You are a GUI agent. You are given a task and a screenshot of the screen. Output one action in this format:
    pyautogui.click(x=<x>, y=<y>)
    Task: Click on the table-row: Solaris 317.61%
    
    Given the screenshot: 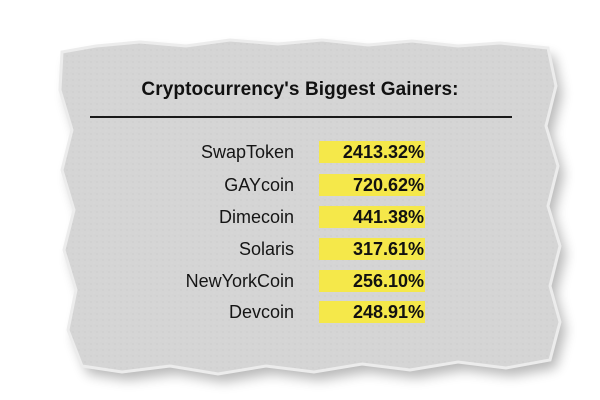 What is the action you would take?
    pyautogui.click(x=300, y=249)
    